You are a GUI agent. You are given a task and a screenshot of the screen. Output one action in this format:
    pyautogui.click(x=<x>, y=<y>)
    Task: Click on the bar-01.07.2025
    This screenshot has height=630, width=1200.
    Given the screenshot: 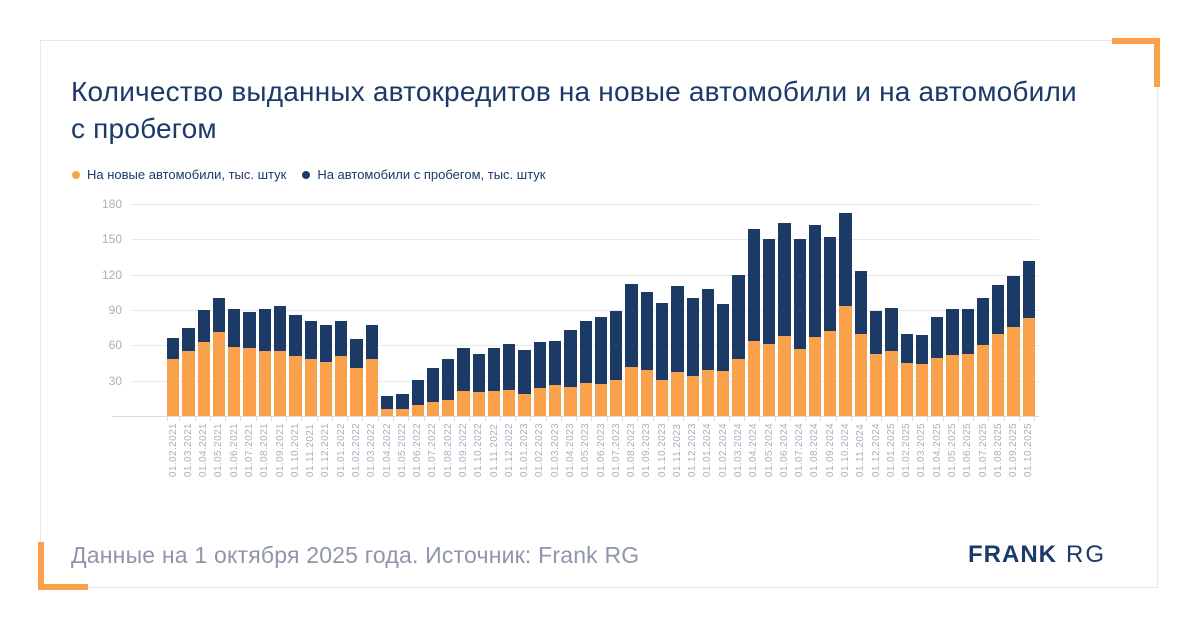 What is the action you would take?
    pyautogui.click(x=983, y=357)
    